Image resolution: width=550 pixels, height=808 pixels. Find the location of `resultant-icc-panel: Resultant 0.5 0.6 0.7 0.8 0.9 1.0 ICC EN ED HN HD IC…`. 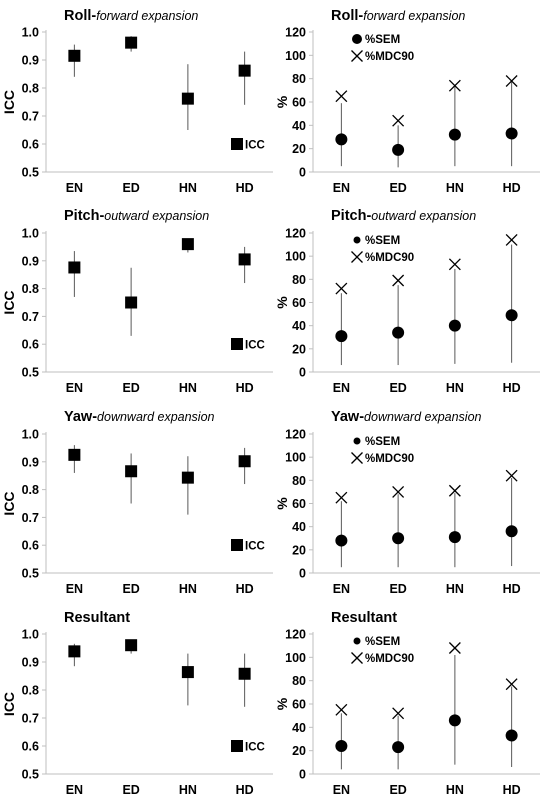

resultant-icc-panel: Resultant 0.5 0.6 0.7 0.8 0.9 1.0 ICC EN ED HN HD IC… is located at coordinates (137, 703).